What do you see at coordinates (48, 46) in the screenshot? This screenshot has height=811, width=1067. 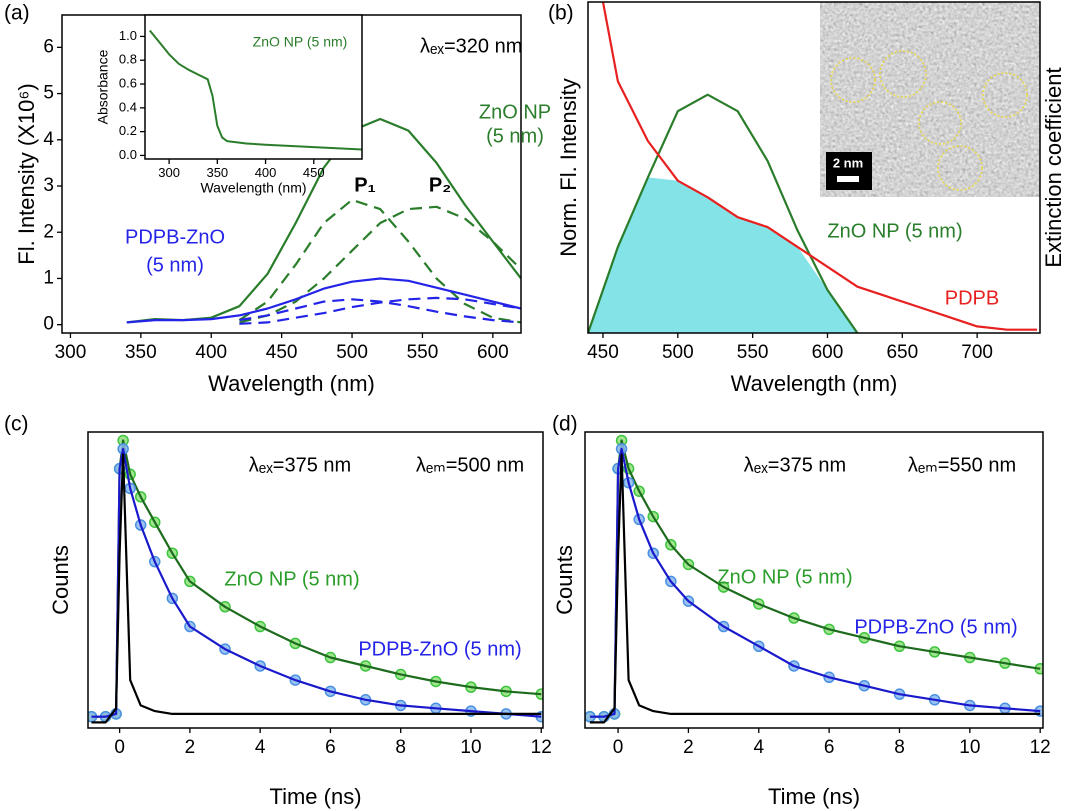 I see `y-tick-label: 6` at bounding box center [48, 46].